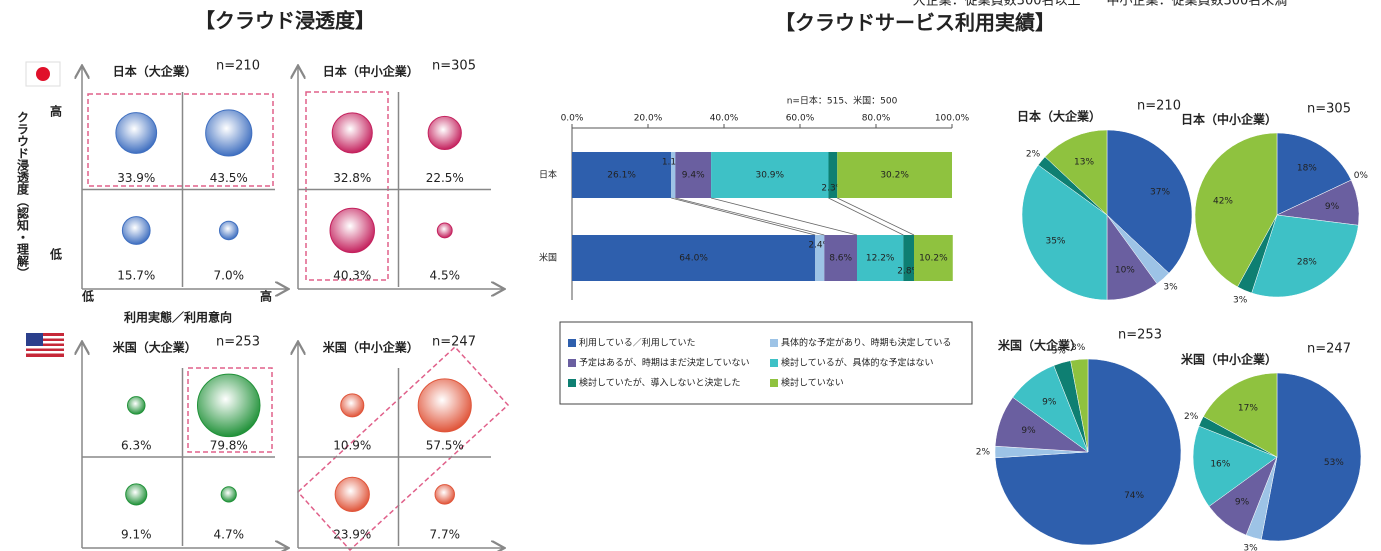 This screenshot has height=551, width=1381. I want to click on x-low-label: 低, so click(87, 296).